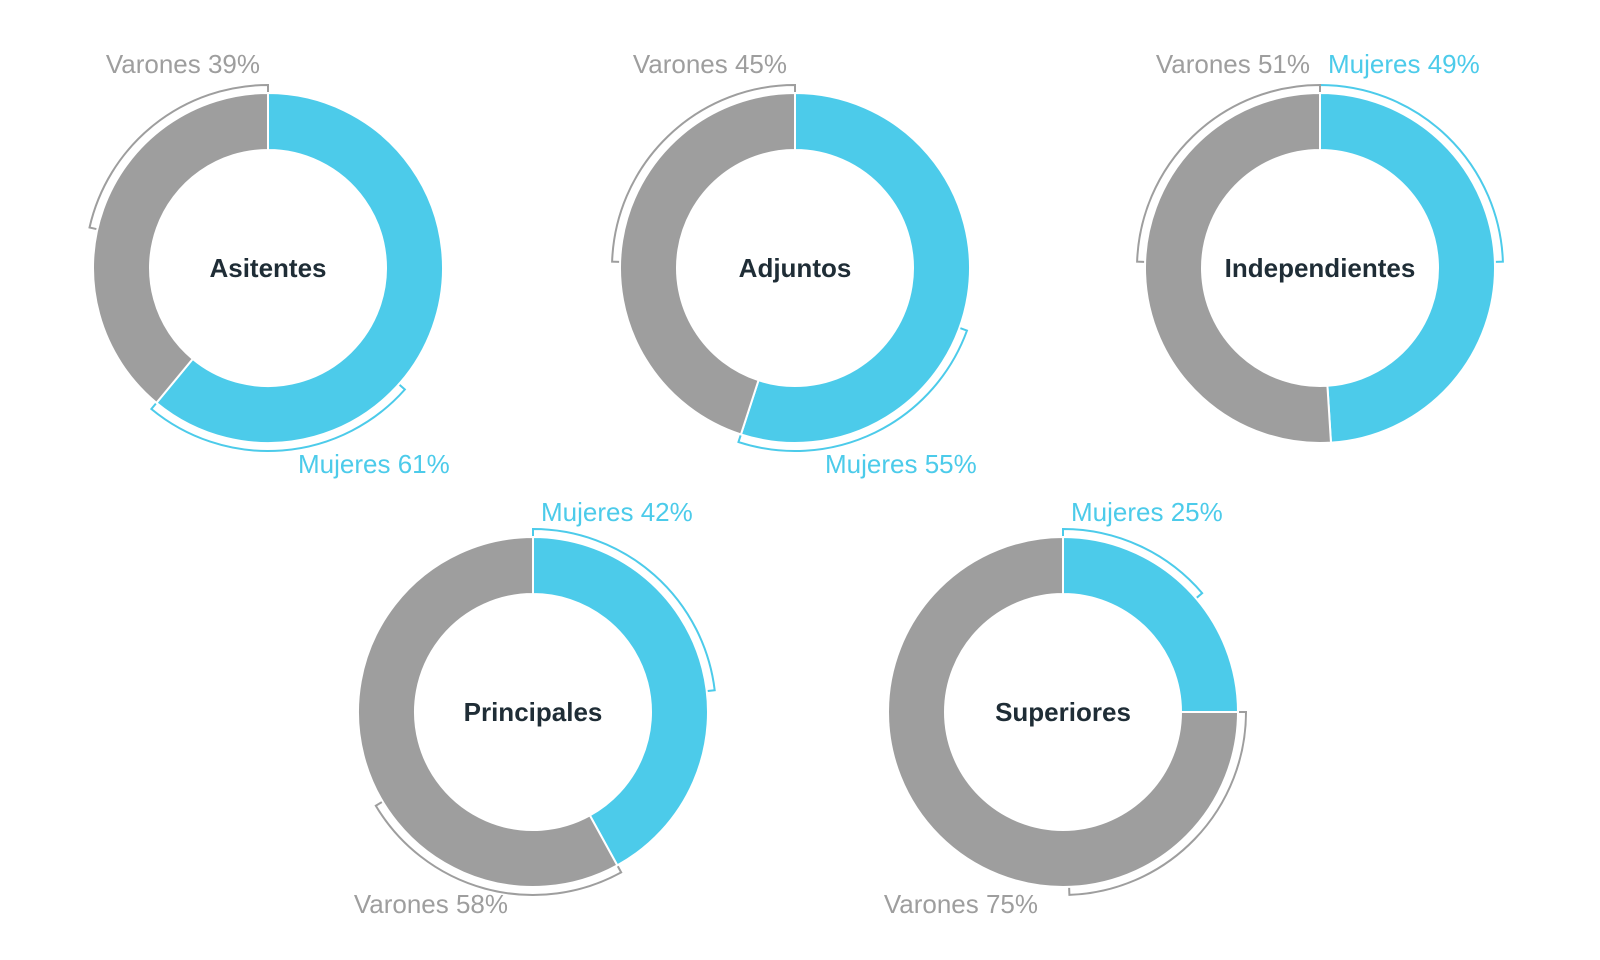 The width and height of the screenshot is (1600, 960). Describe the element at coordinates (617, 512) in the screenshot. I see `label-mujeres: Mujeres 42%` at that location.